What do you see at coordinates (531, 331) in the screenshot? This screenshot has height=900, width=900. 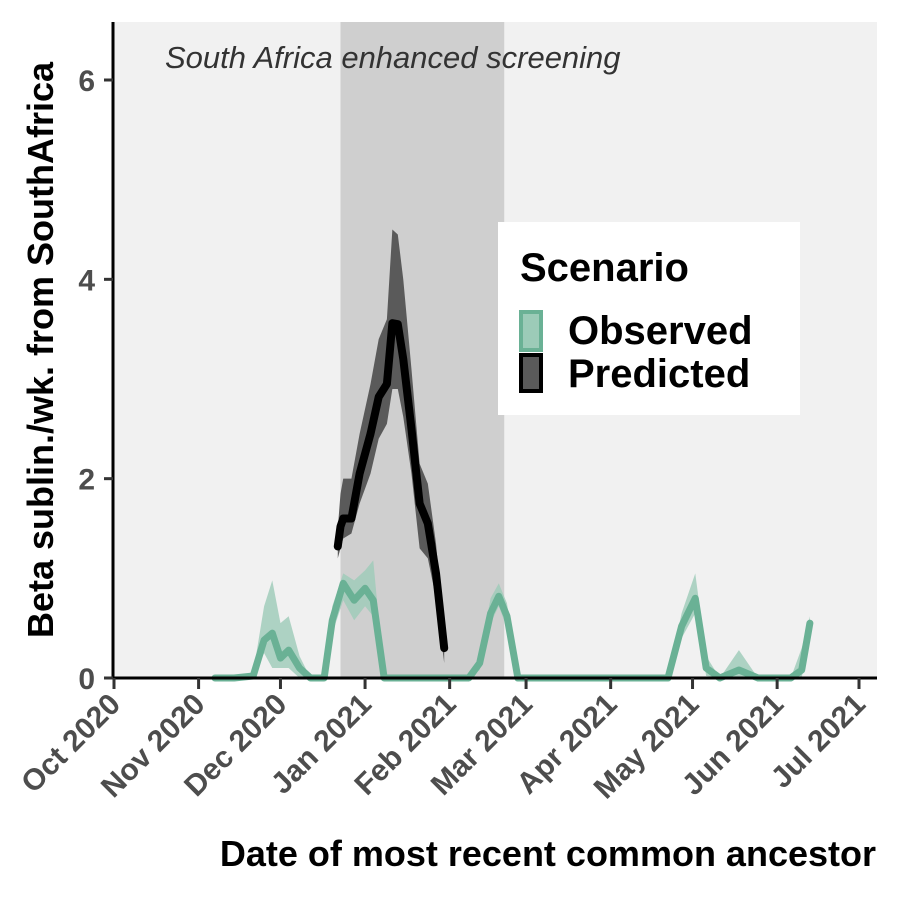 I see `legend-key-observed` at bounding box center [531, 331].